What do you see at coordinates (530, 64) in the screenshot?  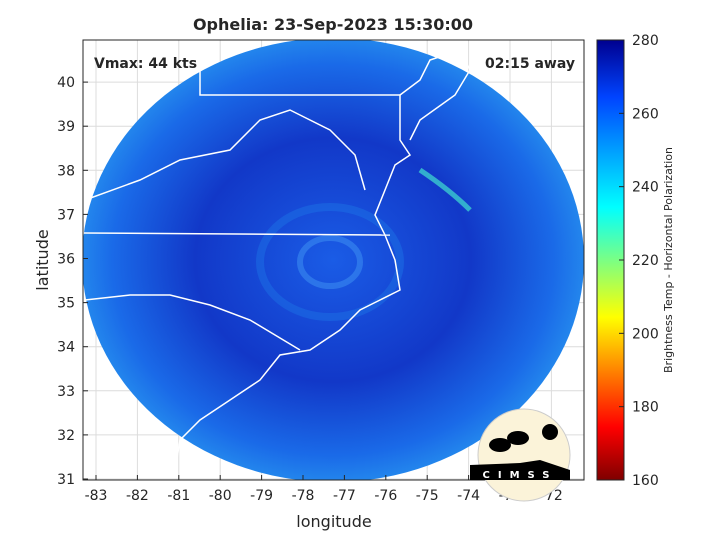 I see `time-away-label: 02:15 away` at bounding box center [530, 64].